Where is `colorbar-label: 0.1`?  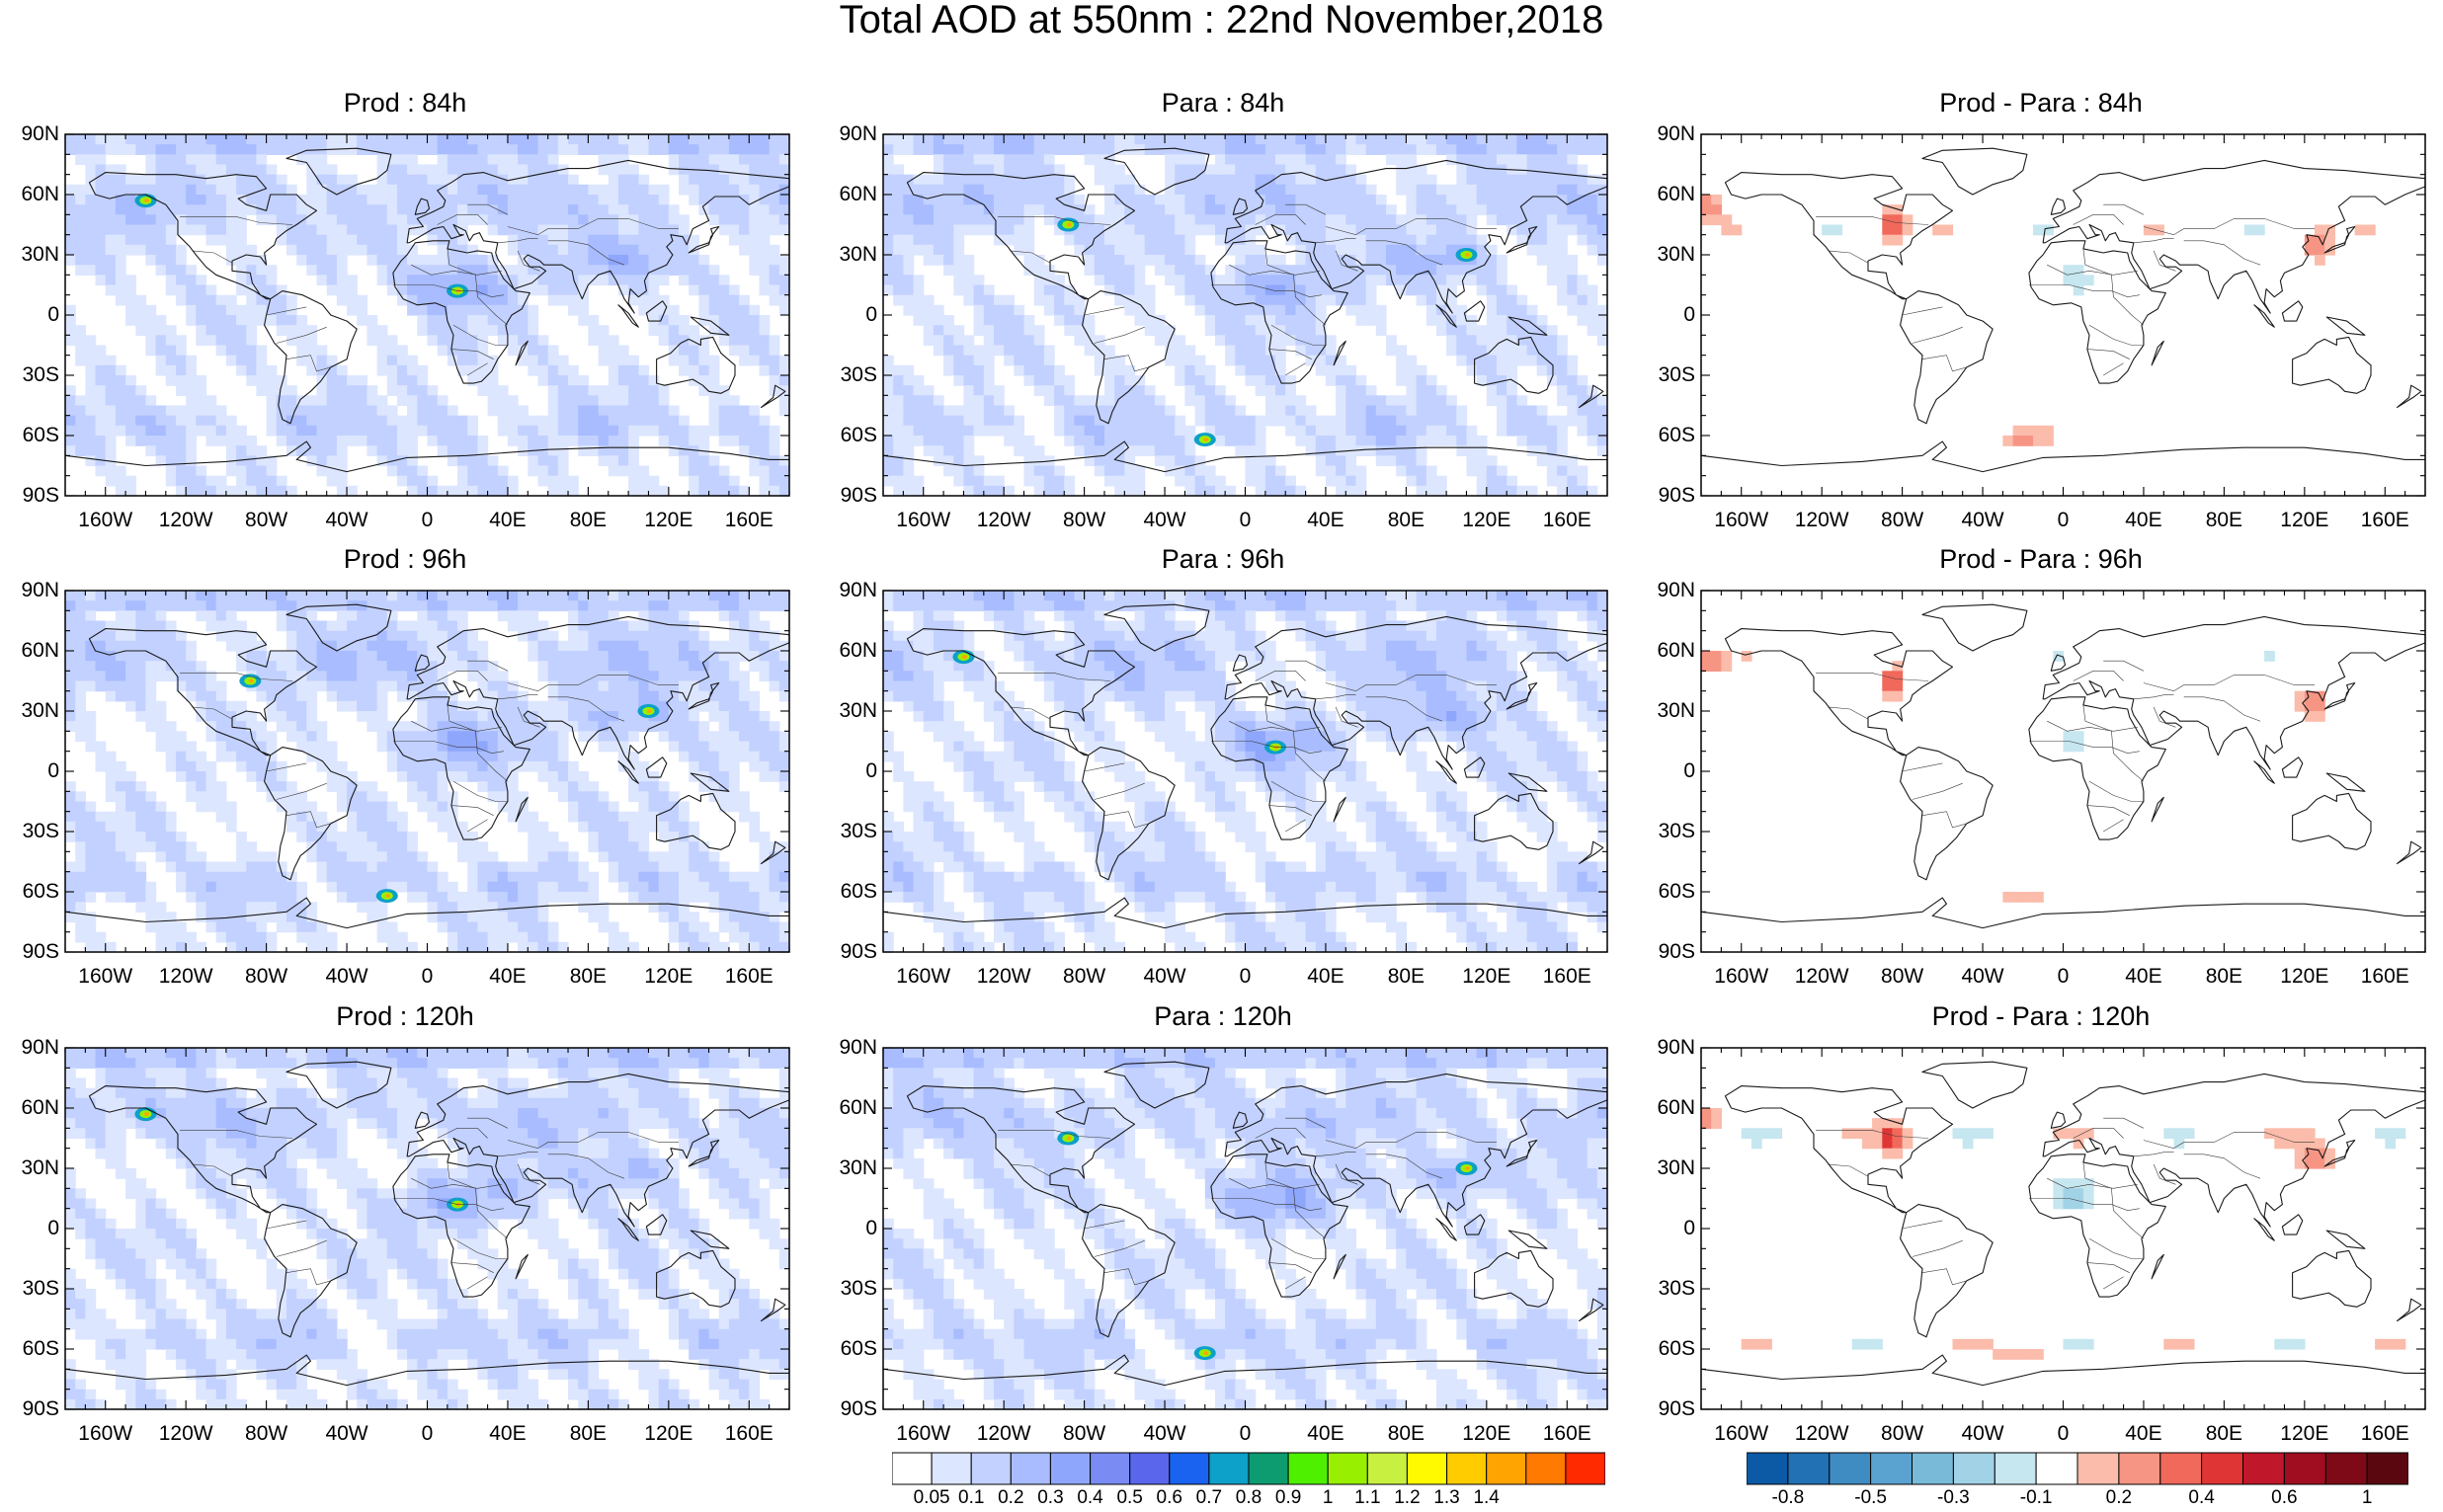
colorbar-label: 0.1 is located at coordinates (971, 1498).